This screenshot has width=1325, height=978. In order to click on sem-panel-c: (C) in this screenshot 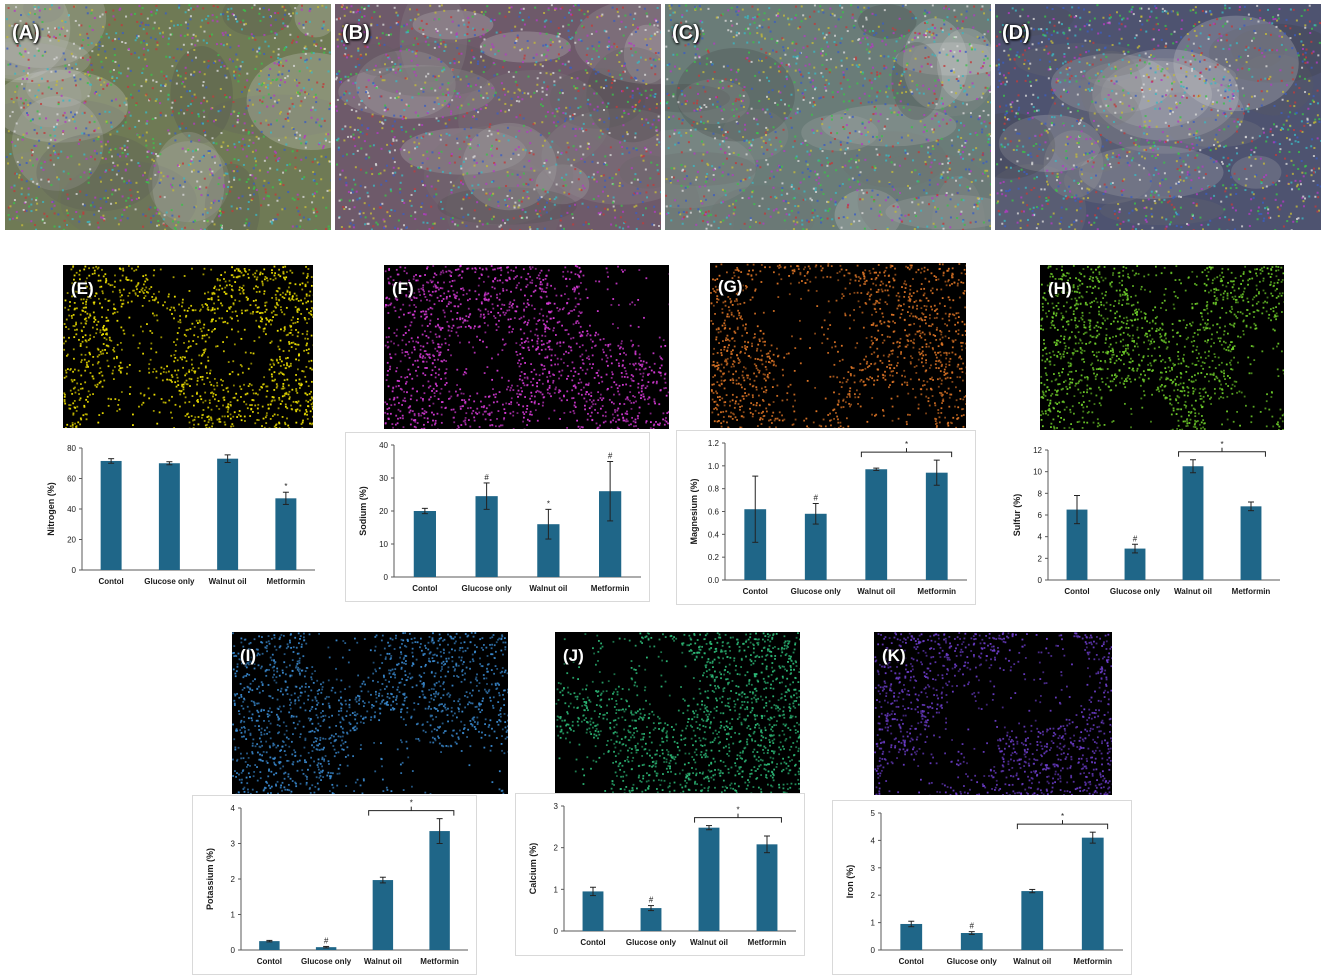, I will do `click(828, 117)`.